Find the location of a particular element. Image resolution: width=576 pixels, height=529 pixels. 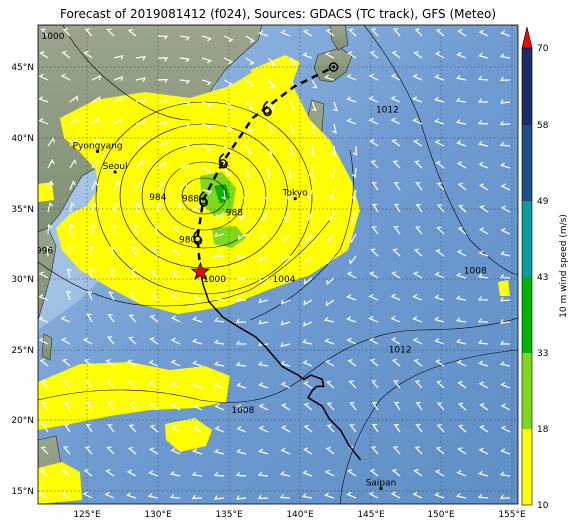

city-label: Tokyo is located at coordinates (295, 194).